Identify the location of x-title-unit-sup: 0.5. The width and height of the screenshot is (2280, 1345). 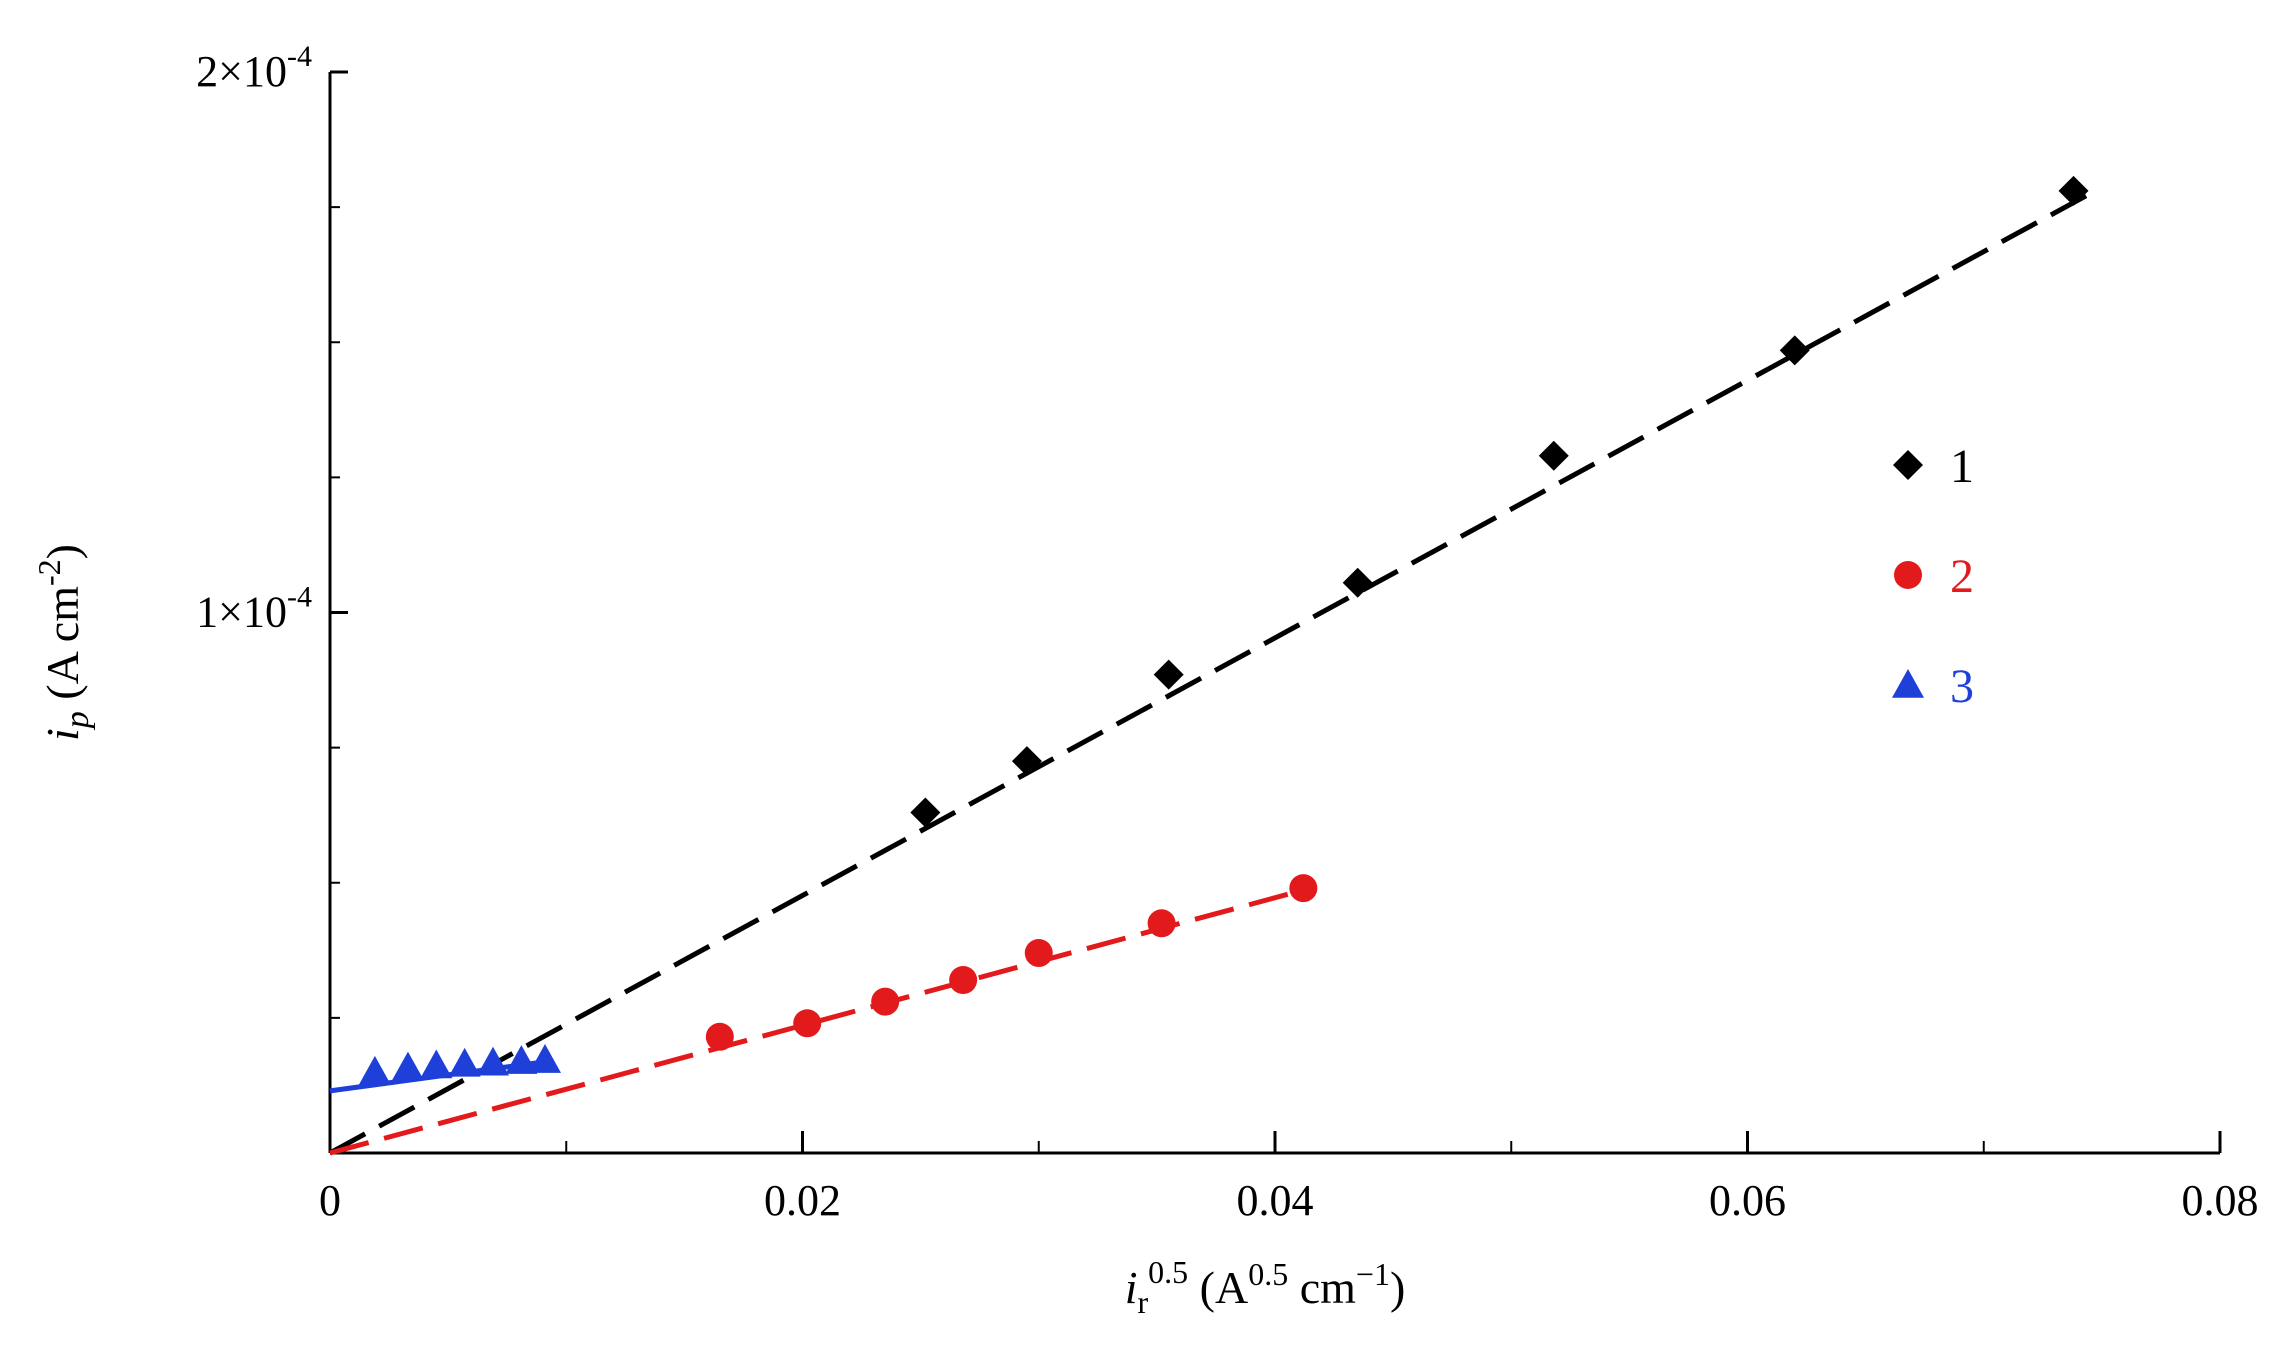
(1268, 1274).